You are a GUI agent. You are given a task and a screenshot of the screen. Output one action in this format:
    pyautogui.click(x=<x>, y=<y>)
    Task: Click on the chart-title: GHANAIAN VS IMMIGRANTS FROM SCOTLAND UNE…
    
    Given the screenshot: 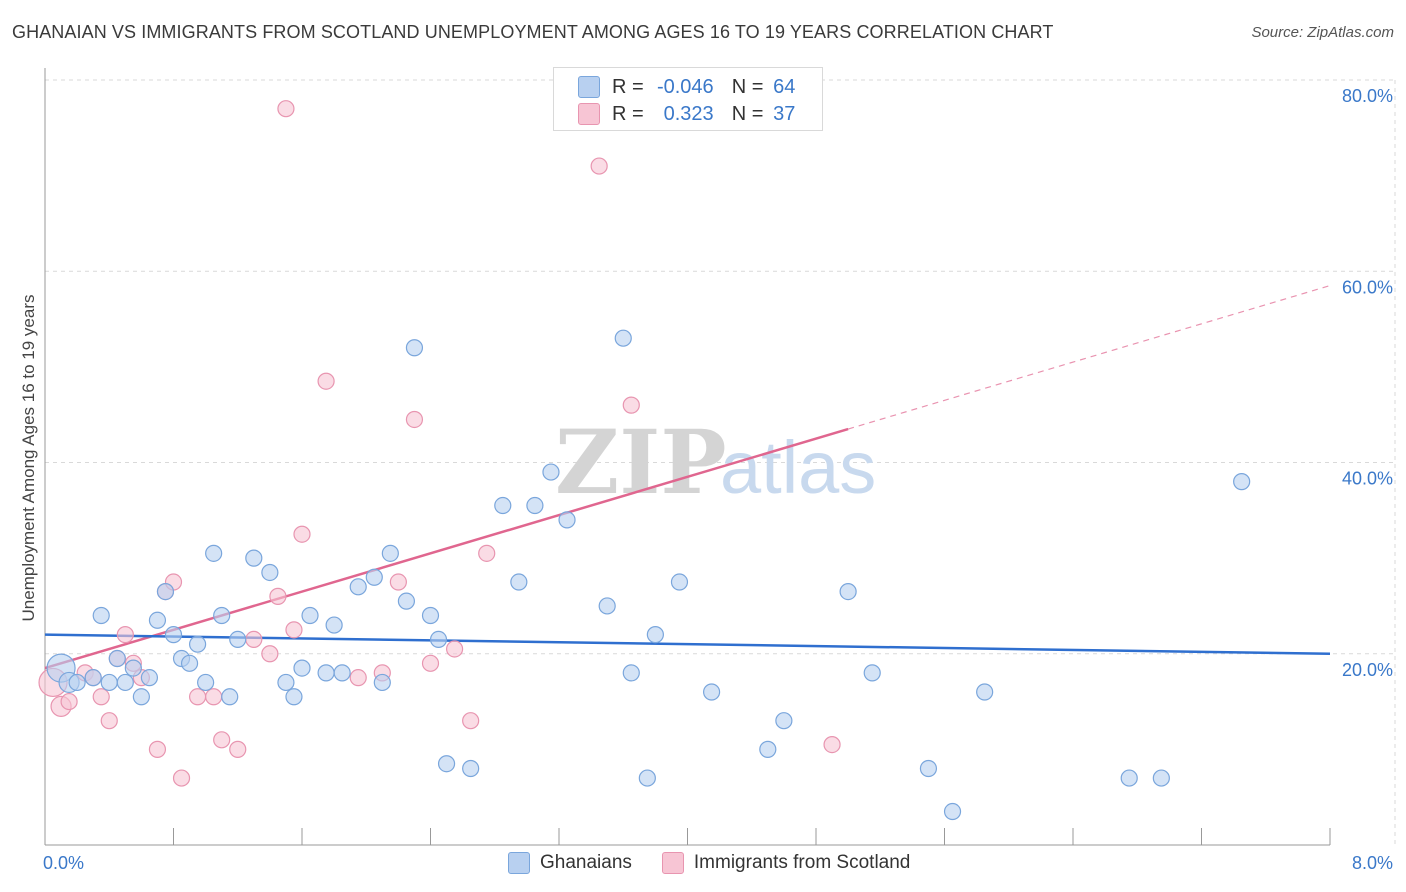 What is the action you would take?
    pyautogui.click(x=533, y=32)
    